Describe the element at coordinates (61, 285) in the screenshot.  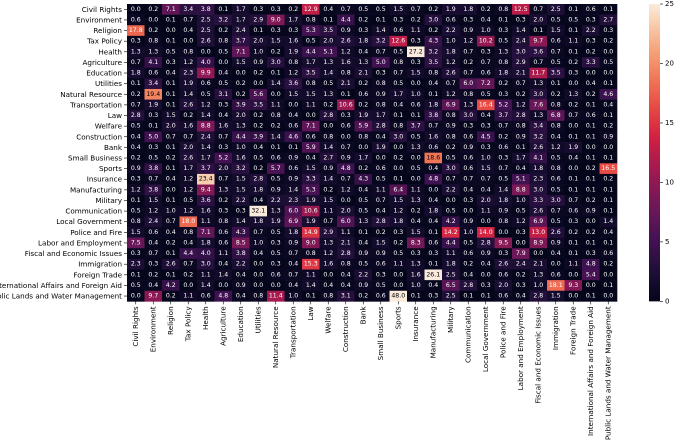
I see `y-tick-label: International Affairs and Foreign Aid` at that location.